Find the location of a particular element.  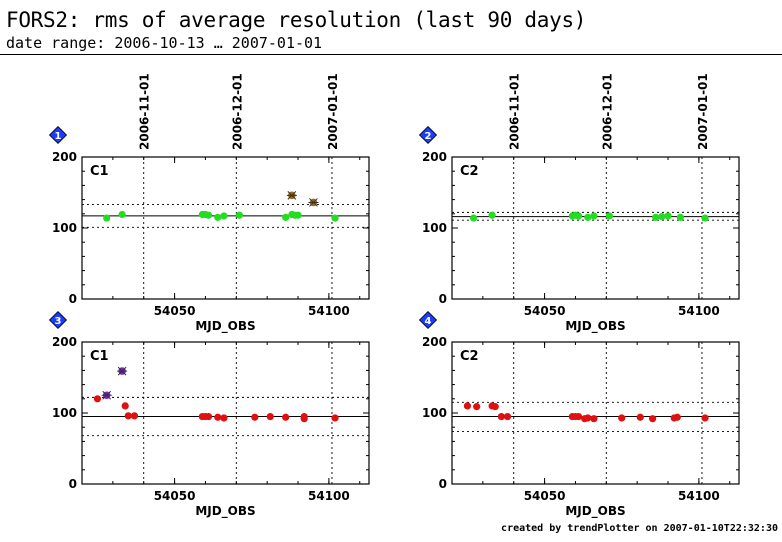

panel-badge-number: 3 is located at coordinates (58, 321).